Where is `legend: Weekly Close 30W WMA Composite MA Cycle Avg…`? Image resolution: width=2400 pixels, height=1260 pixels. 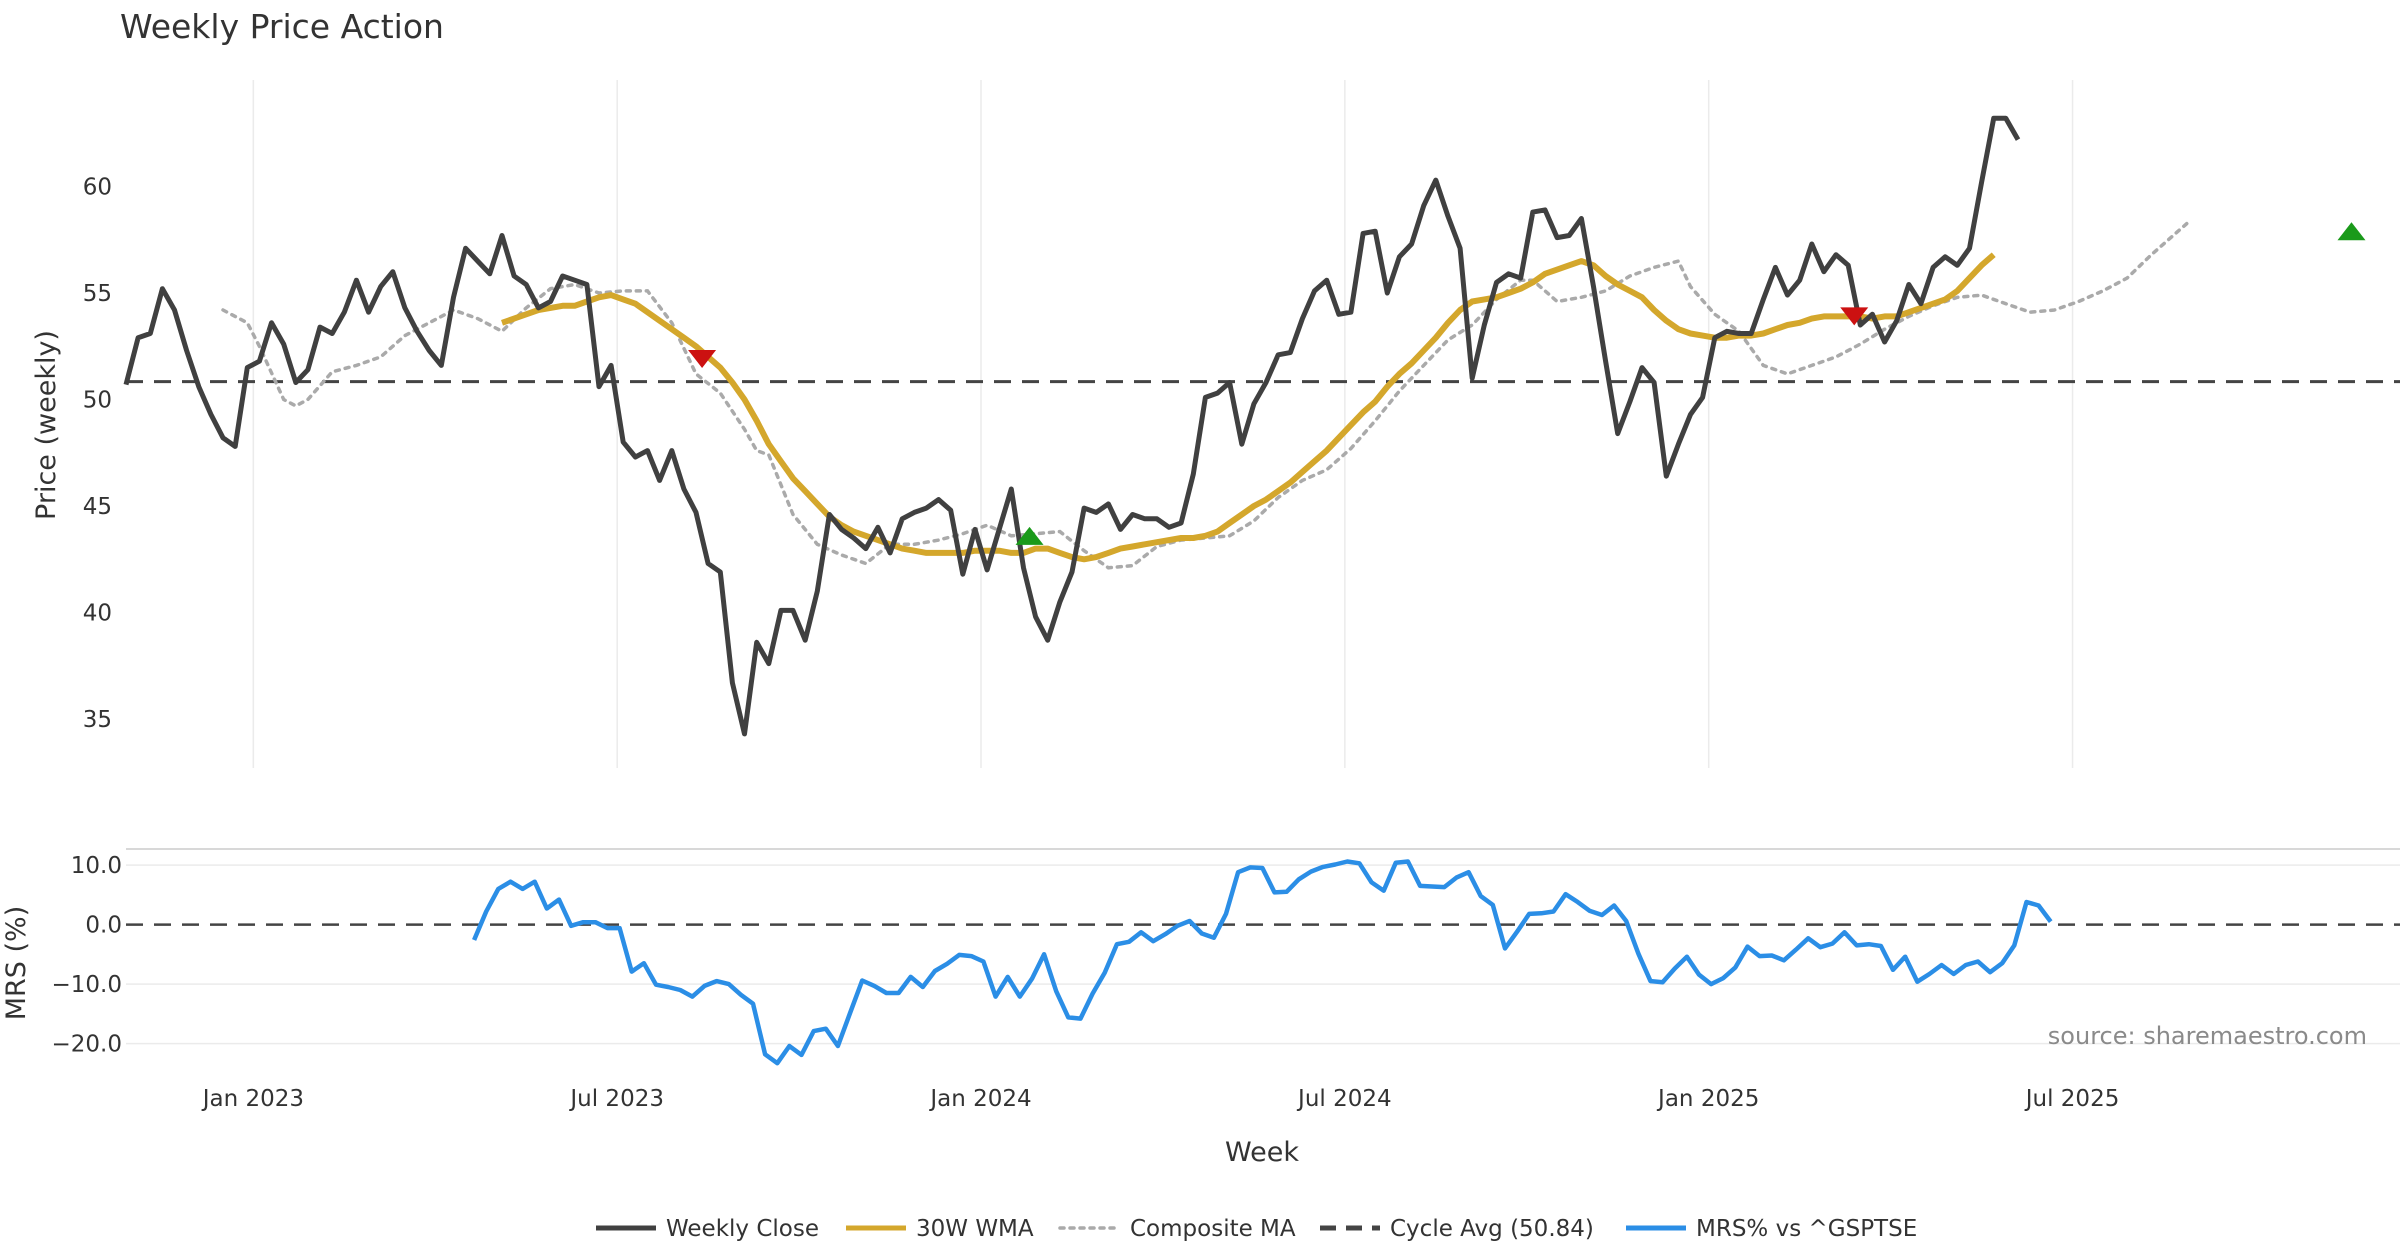 legend: Weekly Close 30W WMA Composite MA Cycle Avg… is located at coordinates (1256, 1229).